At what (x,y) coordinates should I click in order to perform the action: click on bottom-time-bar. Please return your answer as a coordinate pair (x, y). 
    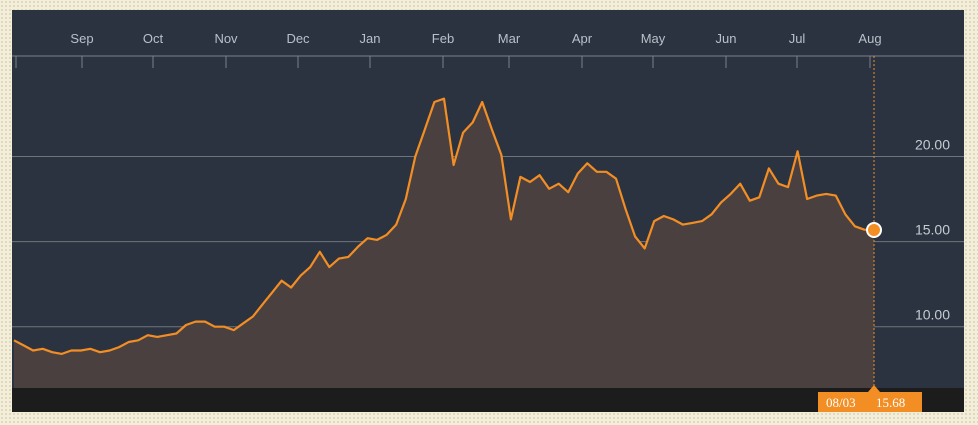
    Looking at the image, I should click on (488, 400).